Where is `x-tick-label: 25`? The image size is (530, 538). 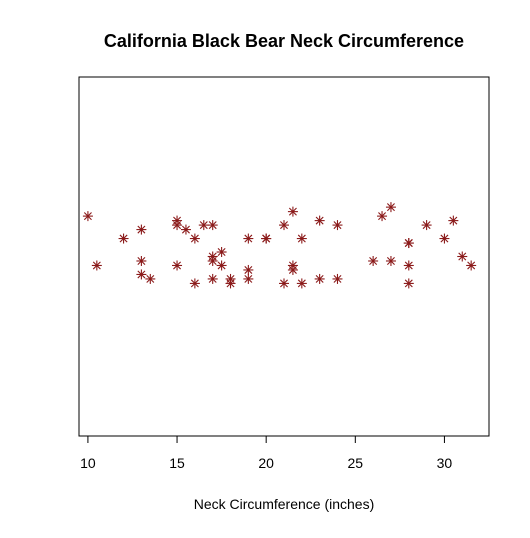 x-tick-label: 25 is located at coordinates (356, 463).